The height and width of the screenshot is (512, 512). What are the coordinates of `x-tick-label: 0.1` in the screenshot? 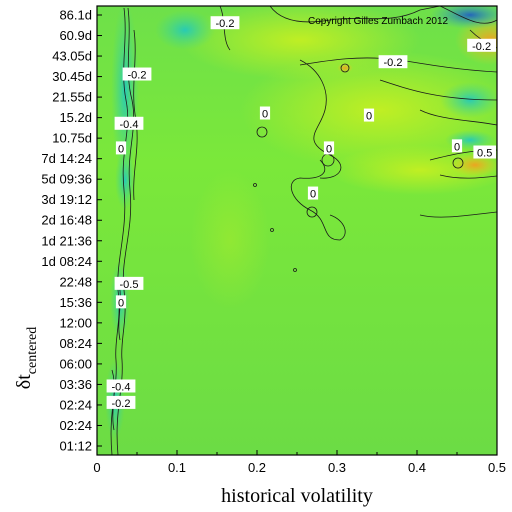 It's located at (177, 467).